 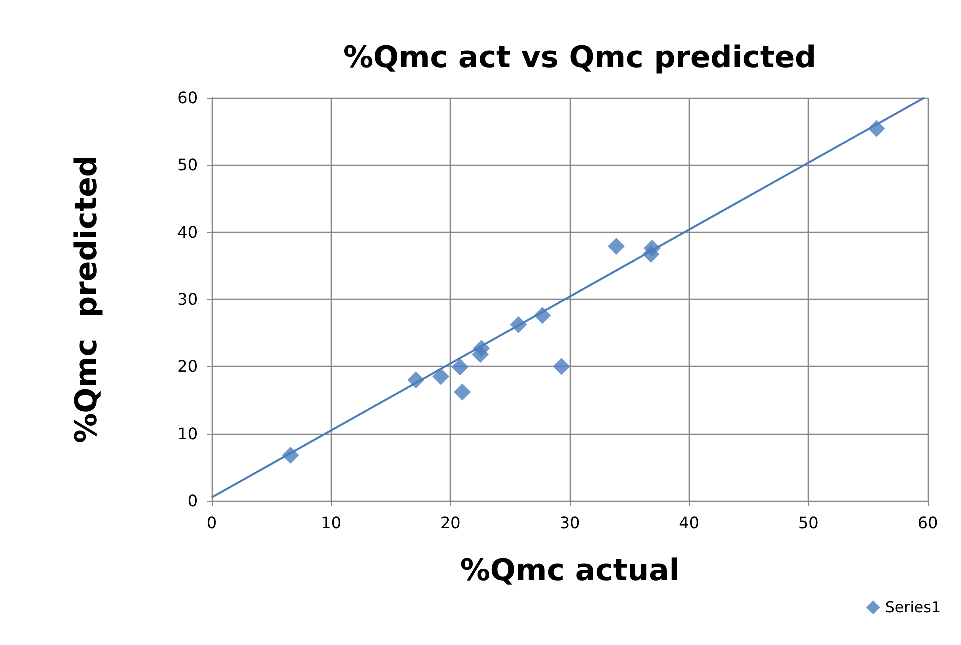 What do you see at coordinates (188, 366) in the screenshot?
I see `y-tick-label: 20` at bounding box center [188, 366].